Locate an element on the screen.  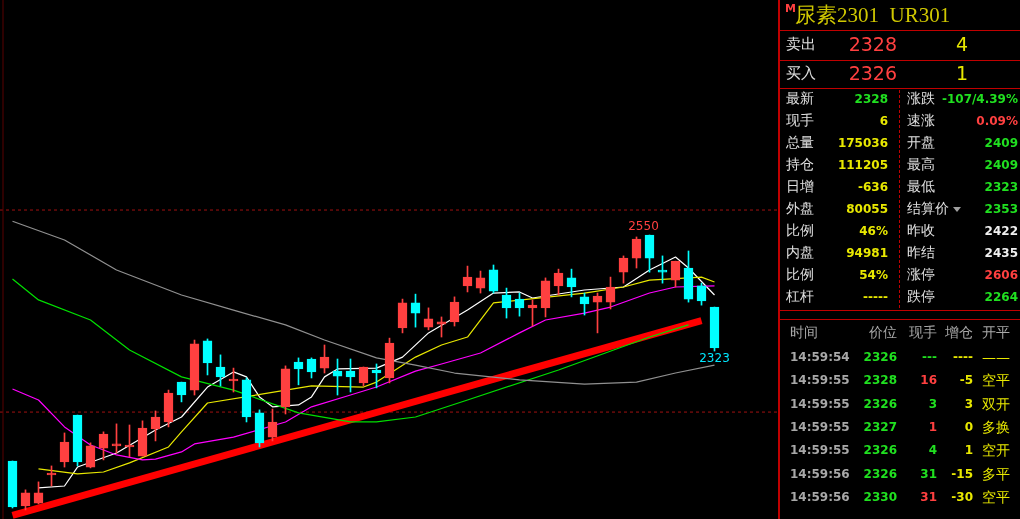
text: 内盘 is located at coordinates (800, 252).